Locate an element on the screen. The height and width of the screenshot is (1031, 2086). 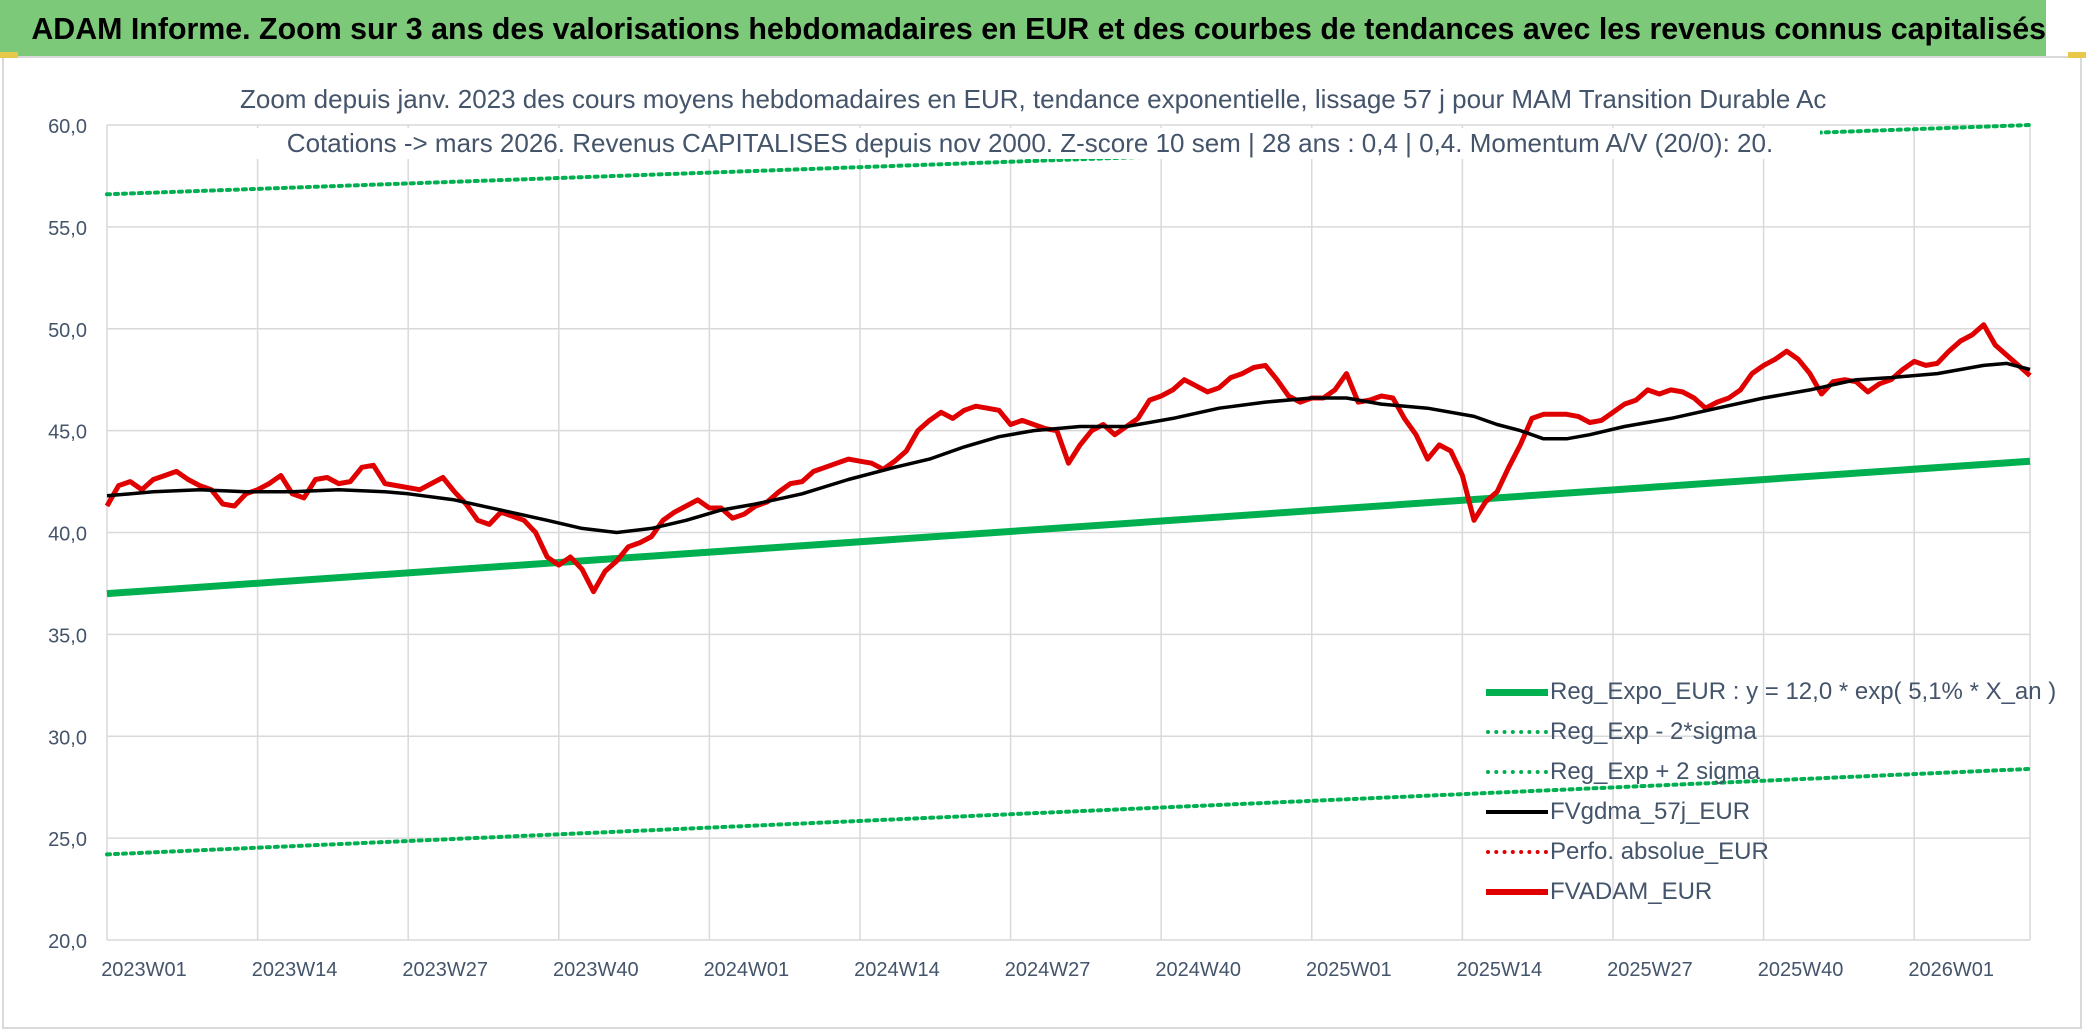
x-tick-label: 2026W01 is located at coordinates (1951, 970).